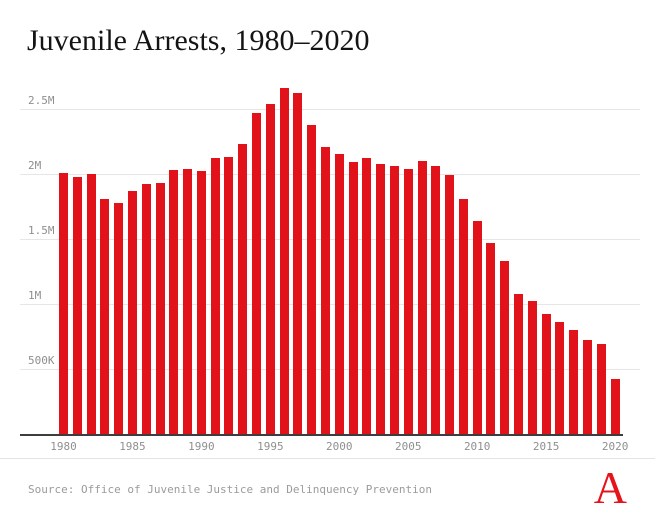  What do you see at coordinates (132, 446) in the screenshot?
I see `x-tick-label: 1985` at bounding box center [132, 446].